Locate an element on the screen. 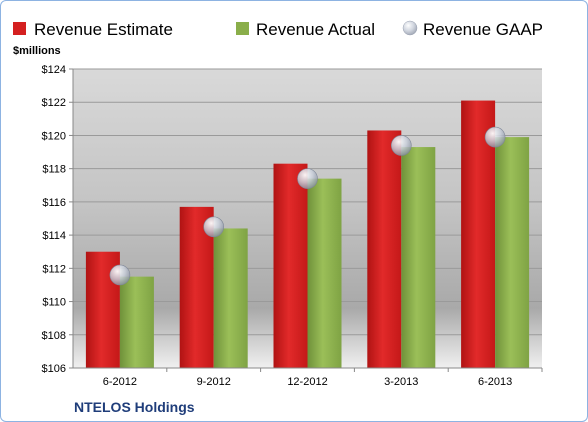 This screenshot has height=422, width=588. x-tick-labels: 6-2012 9-2012 12-2012 3-2013 6-2013 is located at coordinates (323, 378).